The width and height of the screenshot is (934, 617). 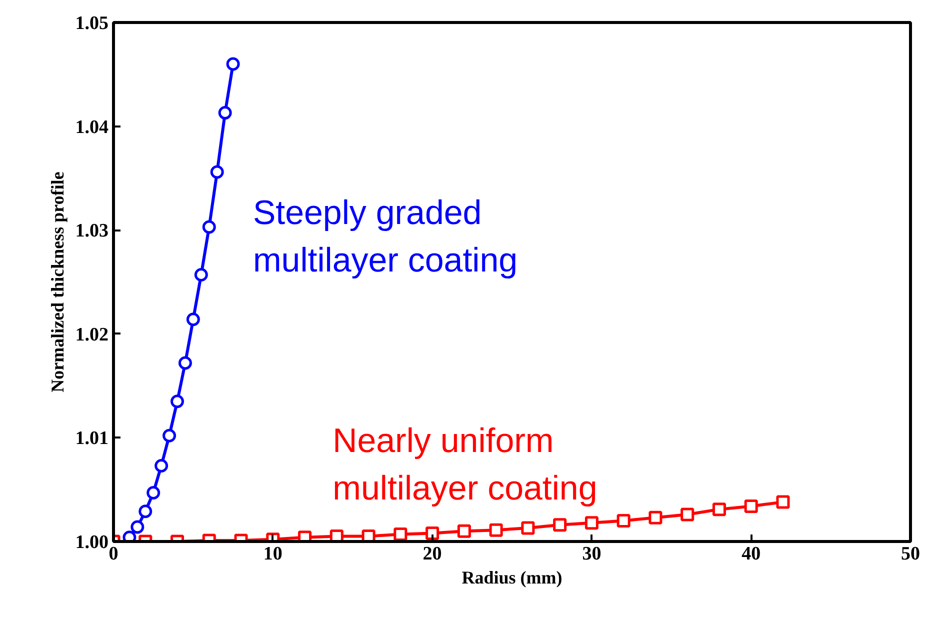 What do you see at coordinates (432, 554) in the screenshot?
I see `x-tick-label: 20` at bounding box center [432, 554].